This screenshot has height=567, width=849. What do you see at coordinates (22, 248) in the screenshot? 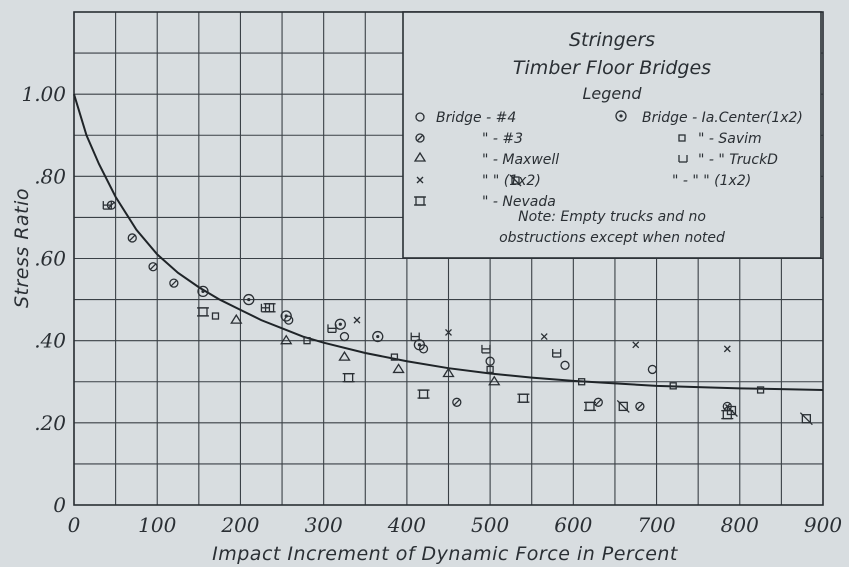
I see `y-axis-title: Stress Ratio` at bounding box center [22, 248].